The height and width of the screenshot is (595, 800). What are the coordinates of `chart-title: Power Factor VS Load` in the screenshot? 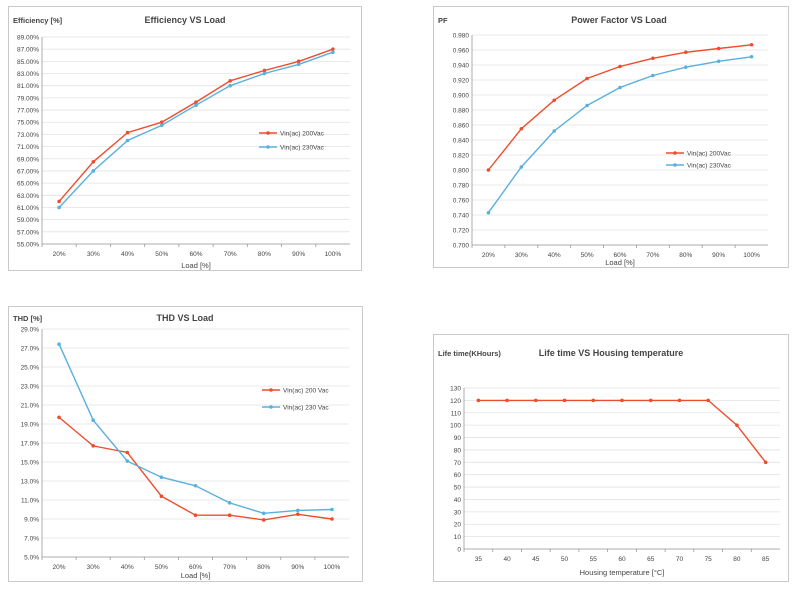 It's located at (619, 20).